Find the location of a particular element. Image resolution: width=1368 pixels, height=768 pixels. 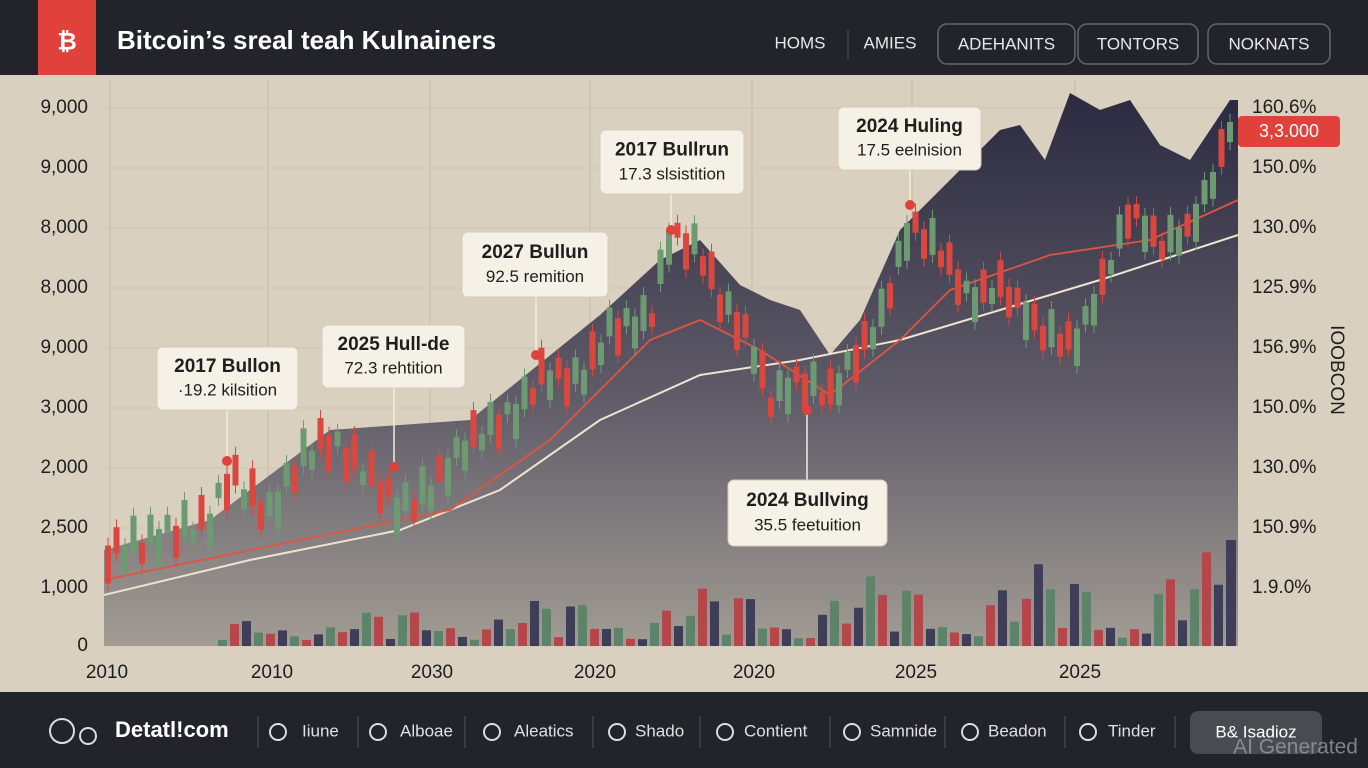

y2-axis-label: 160.6% is located at coordinates (1284, 107).